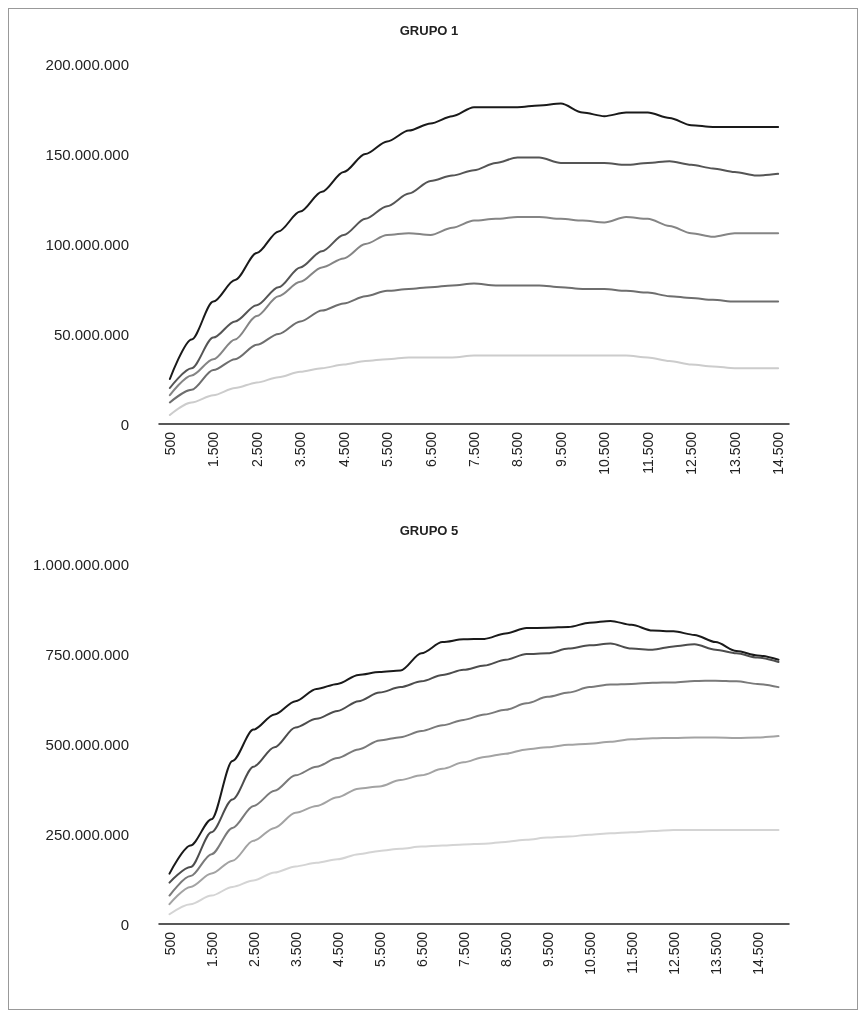 The height and width of the screenshot is (1033, 864). What do you see at coordinates (87, 64) in the screenshot?
I see `y-tick-label: 200.000.000` at bounding box center [87, 64].